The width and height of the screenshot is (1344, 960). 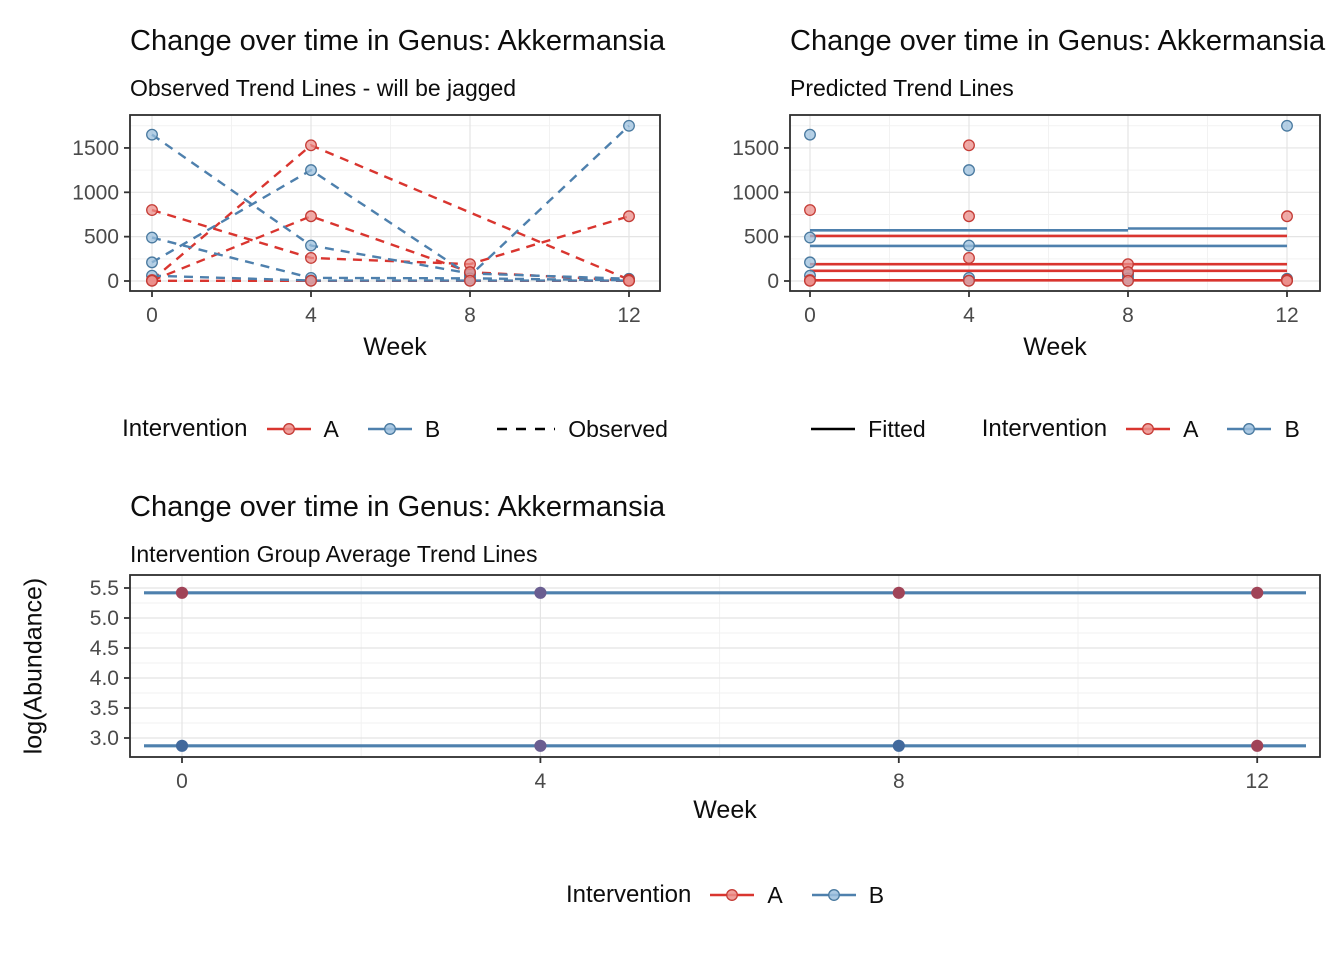 I want to click on svg-text: 4.5, so click(x=104, y=648).